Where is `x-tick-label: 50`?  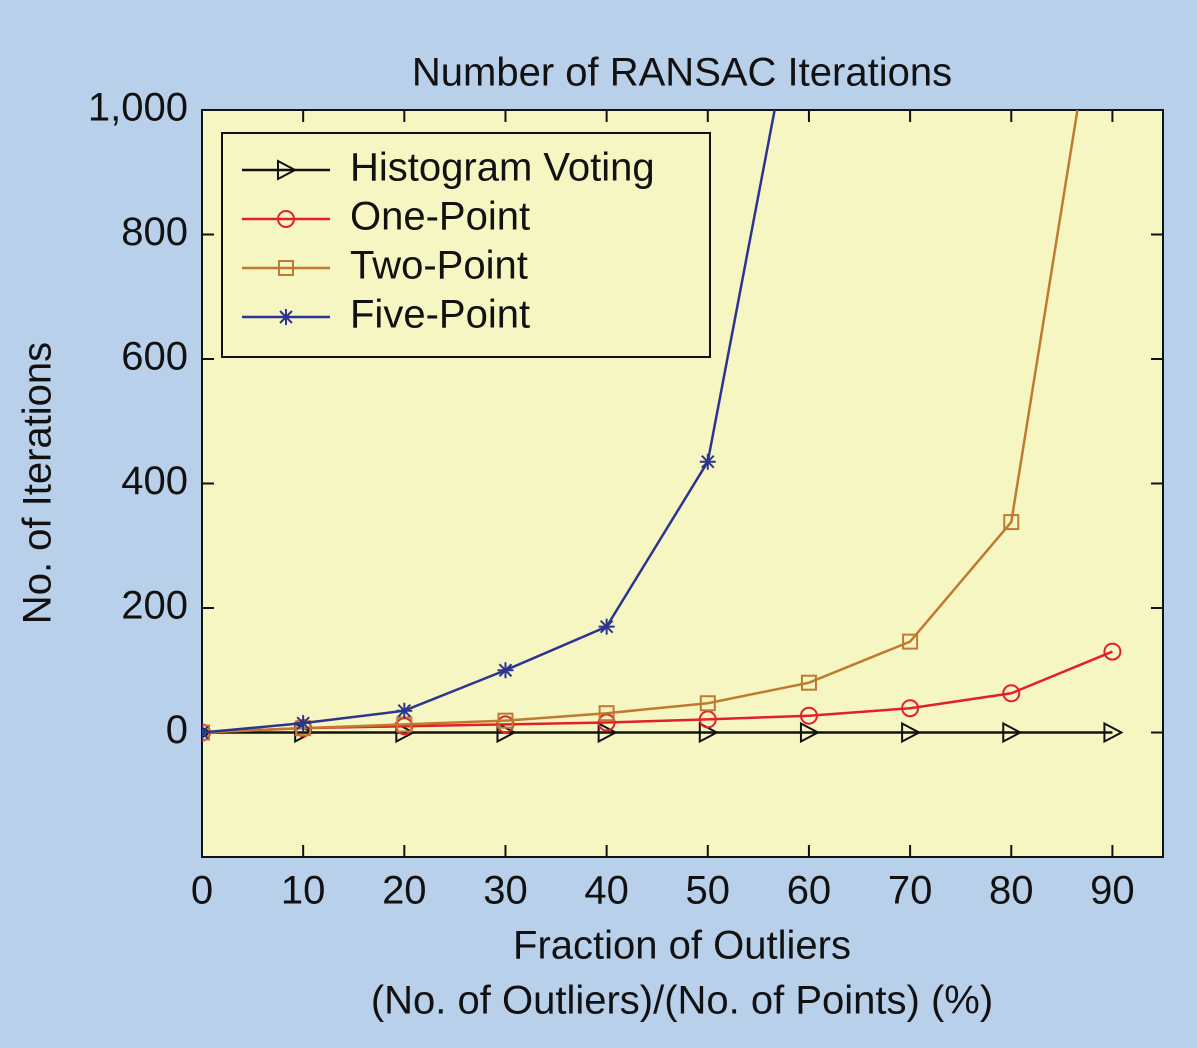
x-tick-label: 50 is located at coordinates (708, 891).